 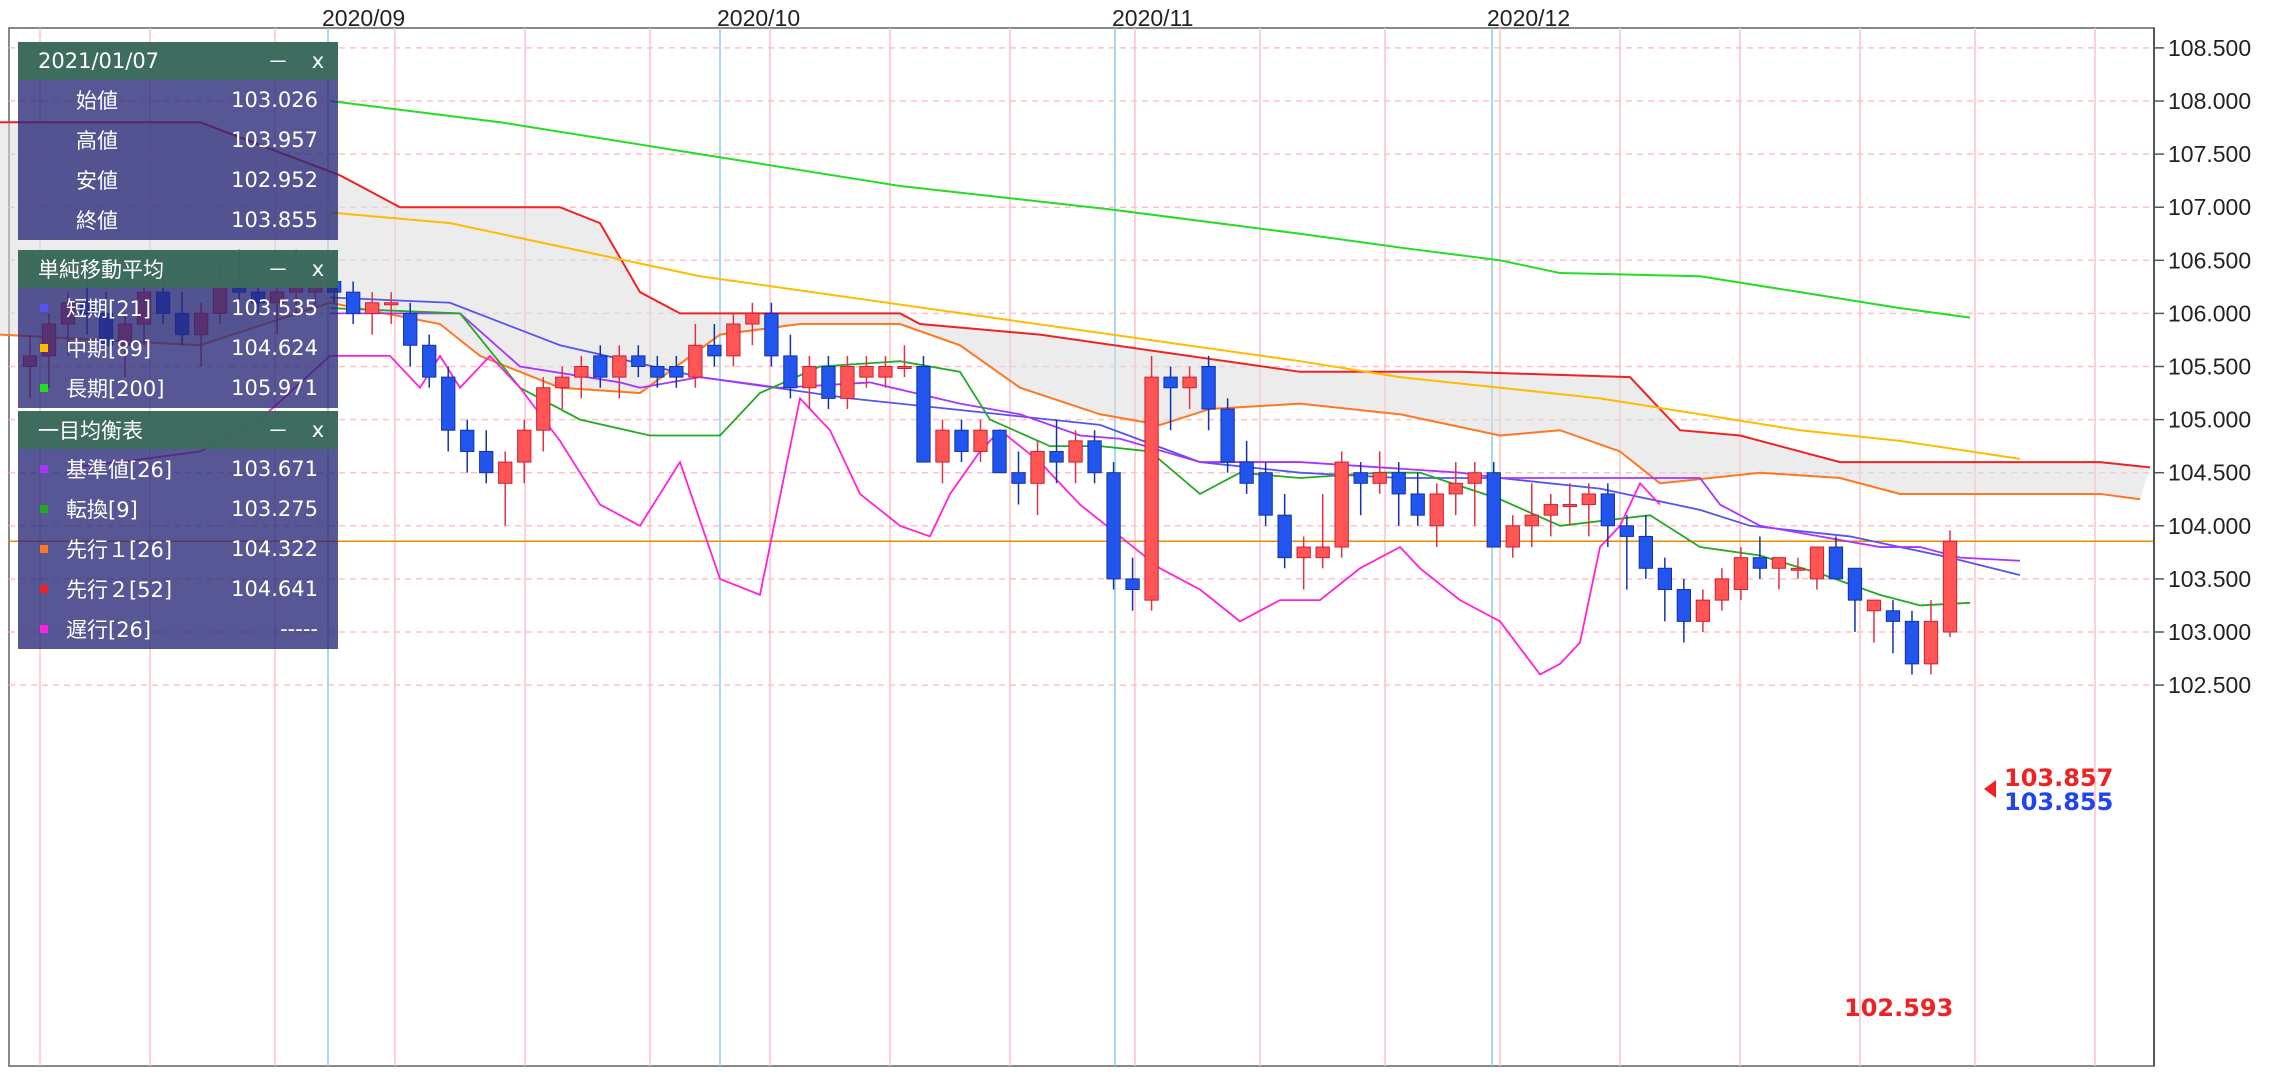 What do you see at coordinates (101, 270) in the screenshot?
I see `sma-title: 単純移動平均` at bounding box center [101, 270].